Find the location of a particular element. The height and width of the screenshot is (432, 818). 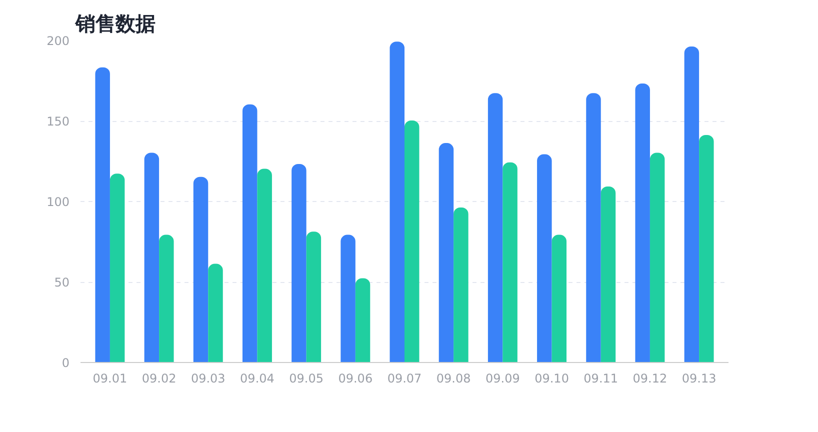

y-tick-label: 50 is located at coordinates (62, 283).